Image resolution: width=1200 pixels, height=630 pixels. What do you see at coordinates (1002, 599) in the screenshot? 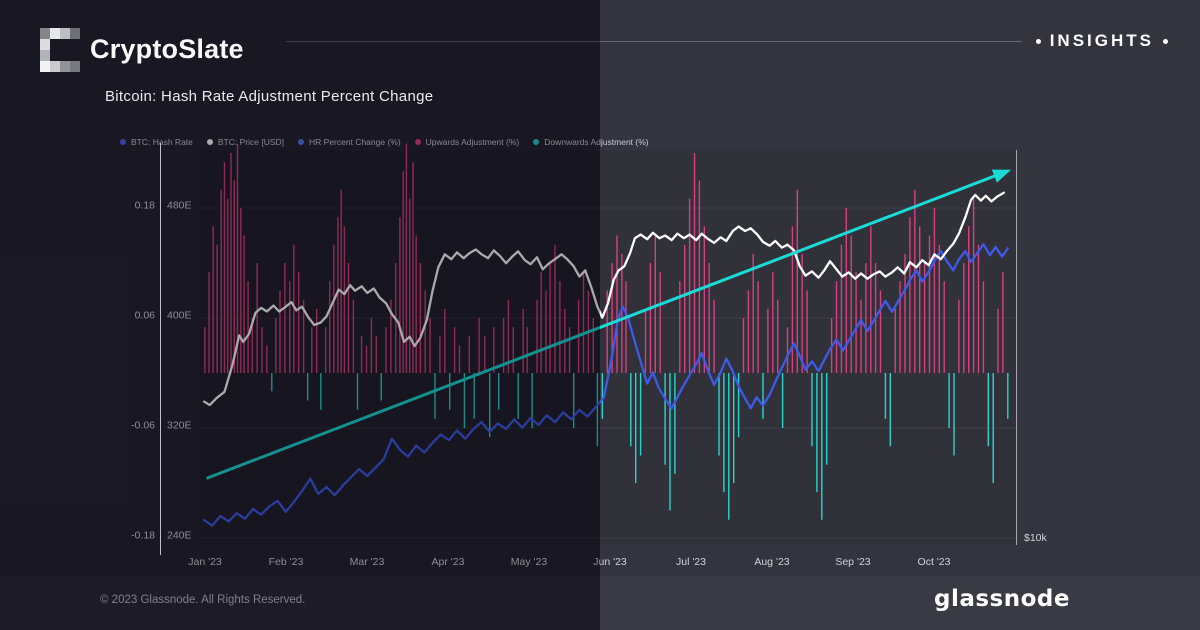
I see `glassnode-logo: glassnode` at bounding box center [1002, 599].